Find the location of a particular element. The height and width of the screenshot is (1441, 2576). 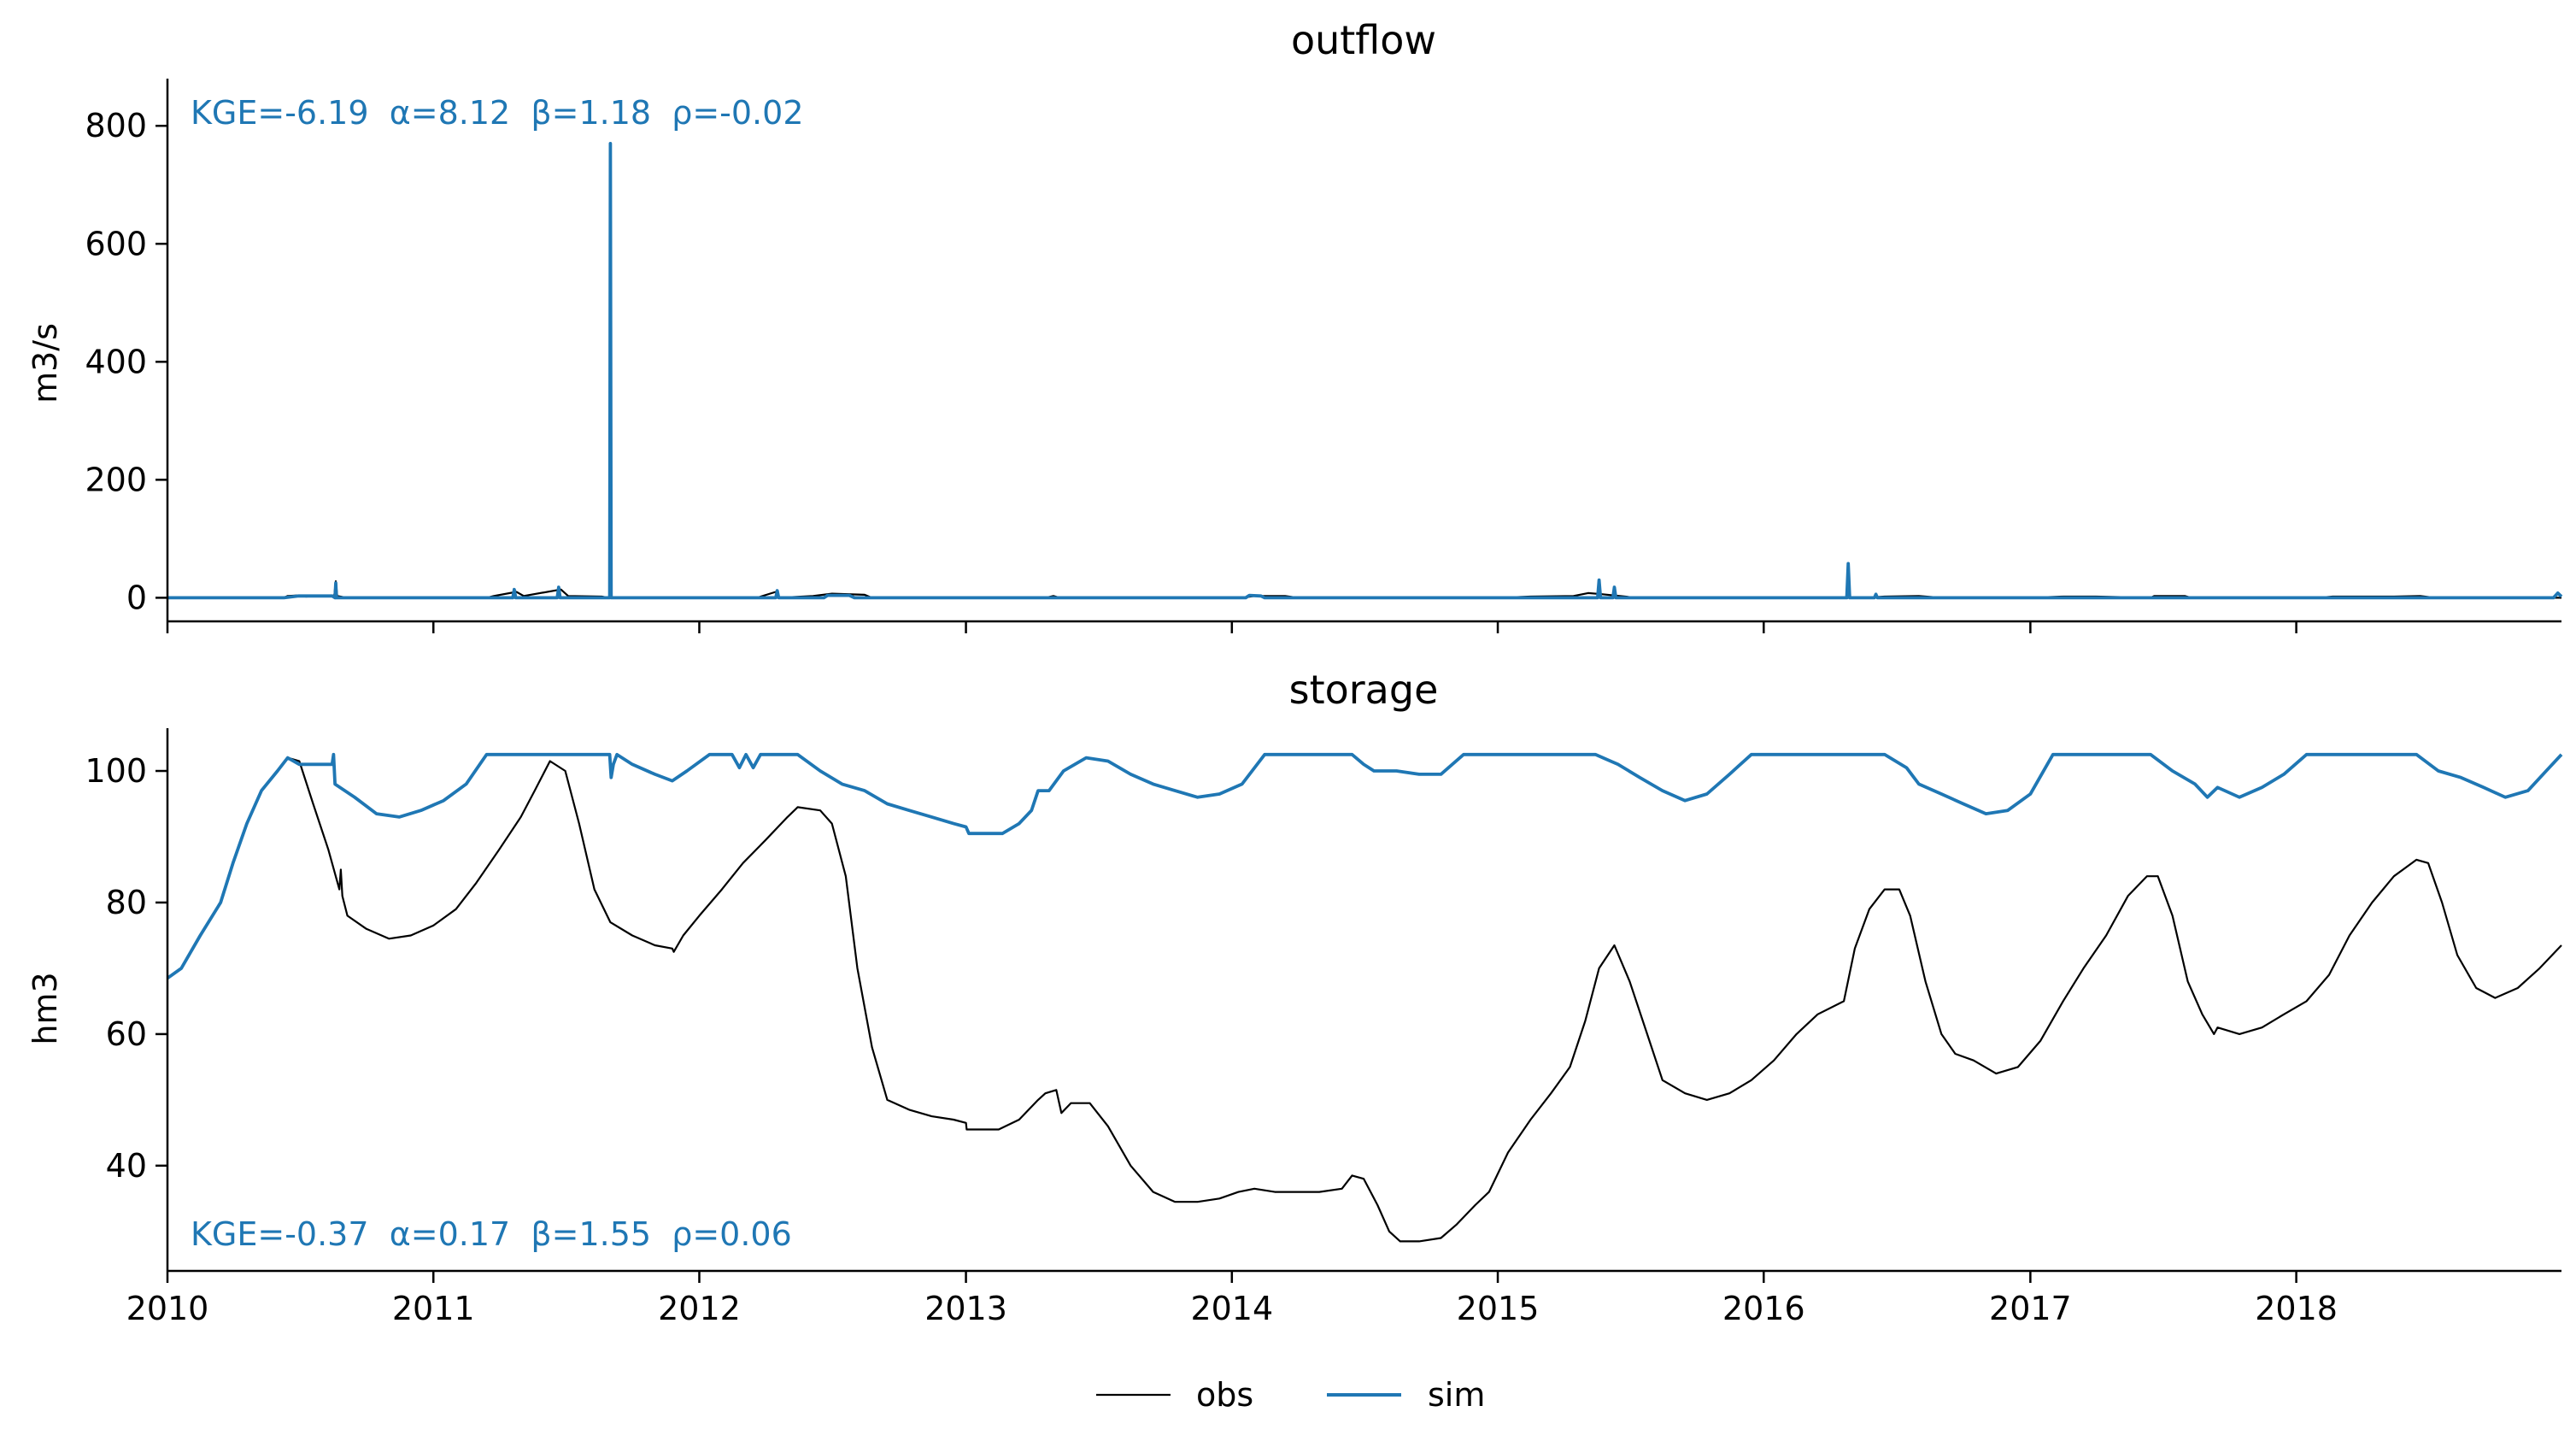

storage-y-tick-label: 60 is located at coordinates (126, 1034).